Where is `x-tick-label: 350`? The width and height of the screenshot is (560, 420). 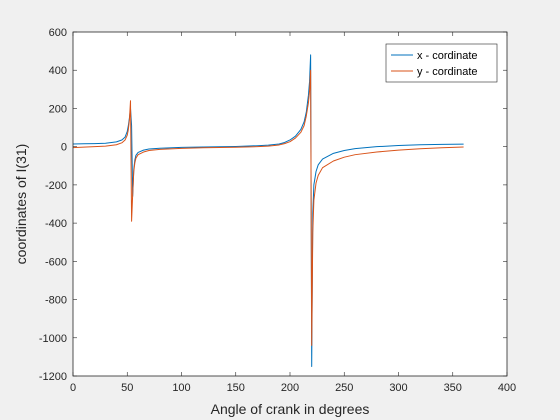
x-tick-label: 350 is located at coordinates (453, 388).